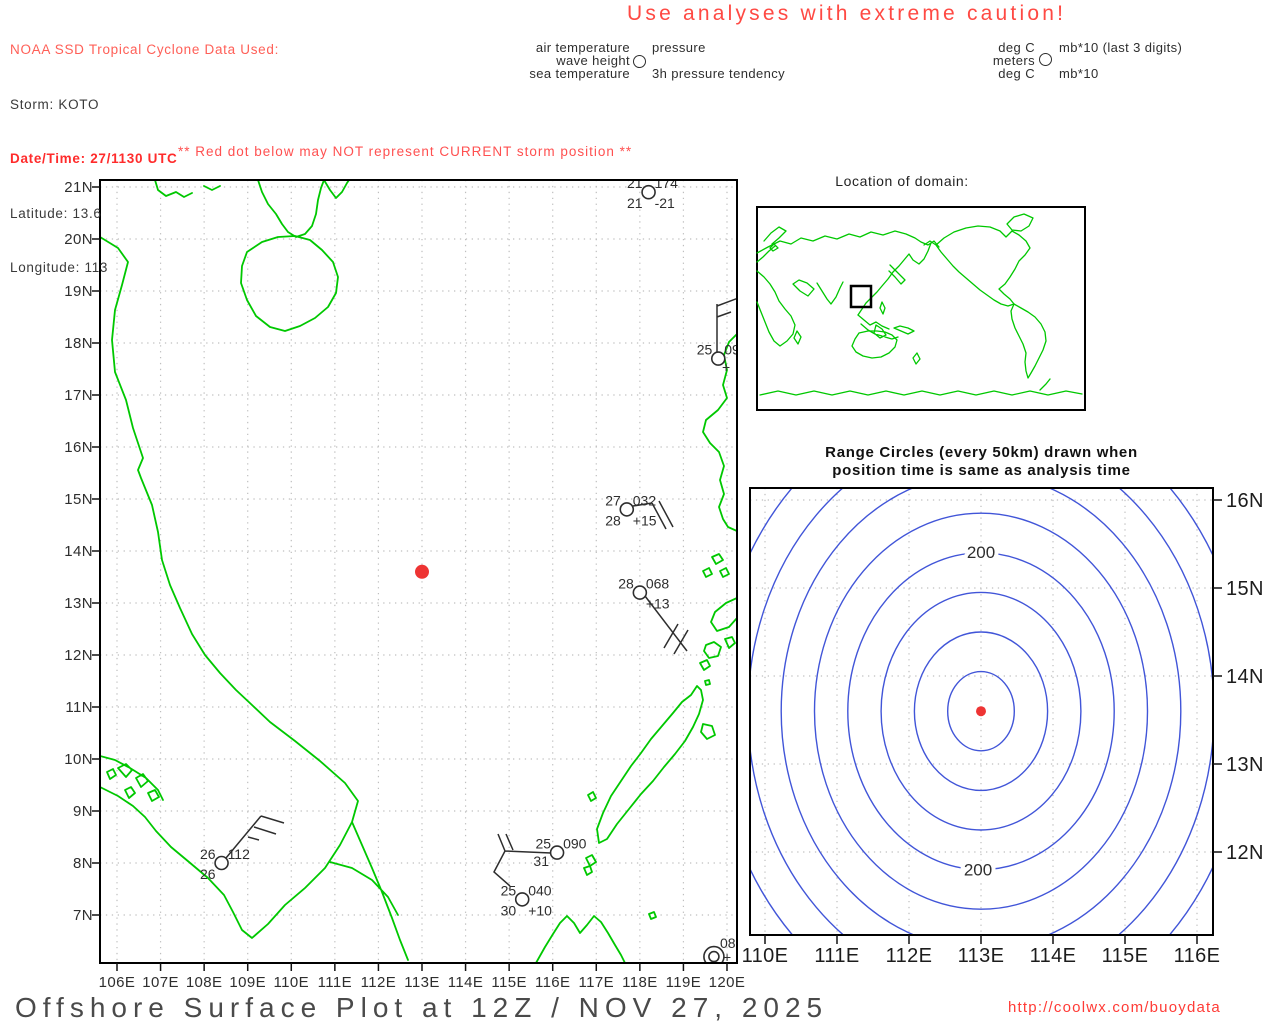  What do you see at coordinates (836, 956) in the screenshot?
I see `range-x-tick-label: 111E` at bounding box center [836, 956].